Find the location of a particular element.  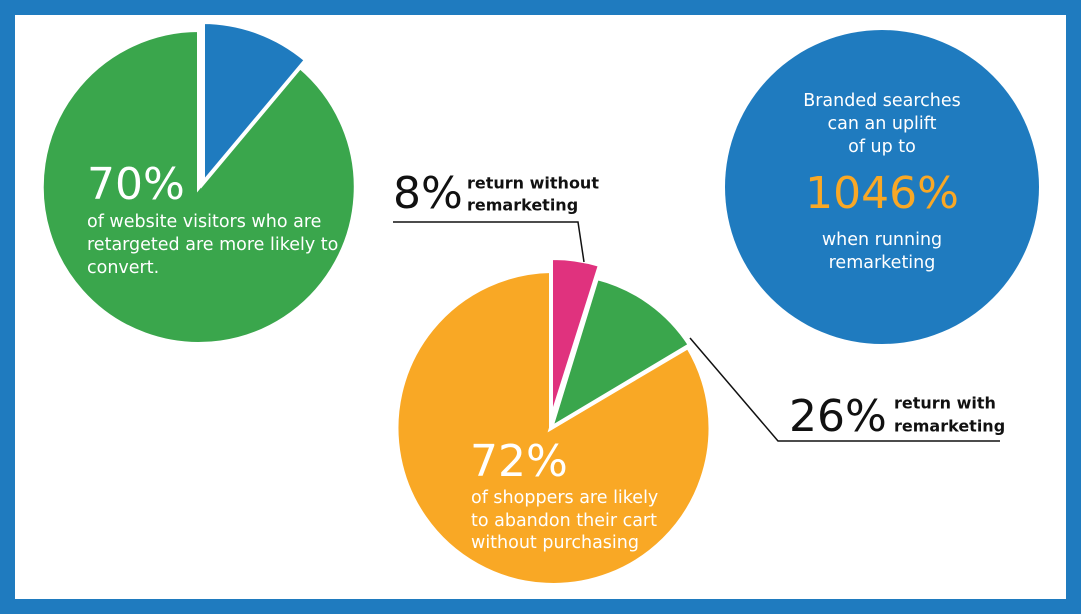

stat-percent: 1046% is located at coordinates (882, 193).